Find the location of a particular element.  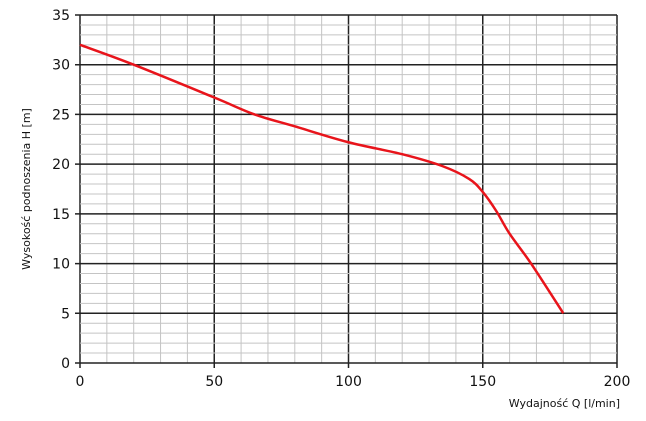

x-tick-label: 200 is located at coordinates (617, 382).